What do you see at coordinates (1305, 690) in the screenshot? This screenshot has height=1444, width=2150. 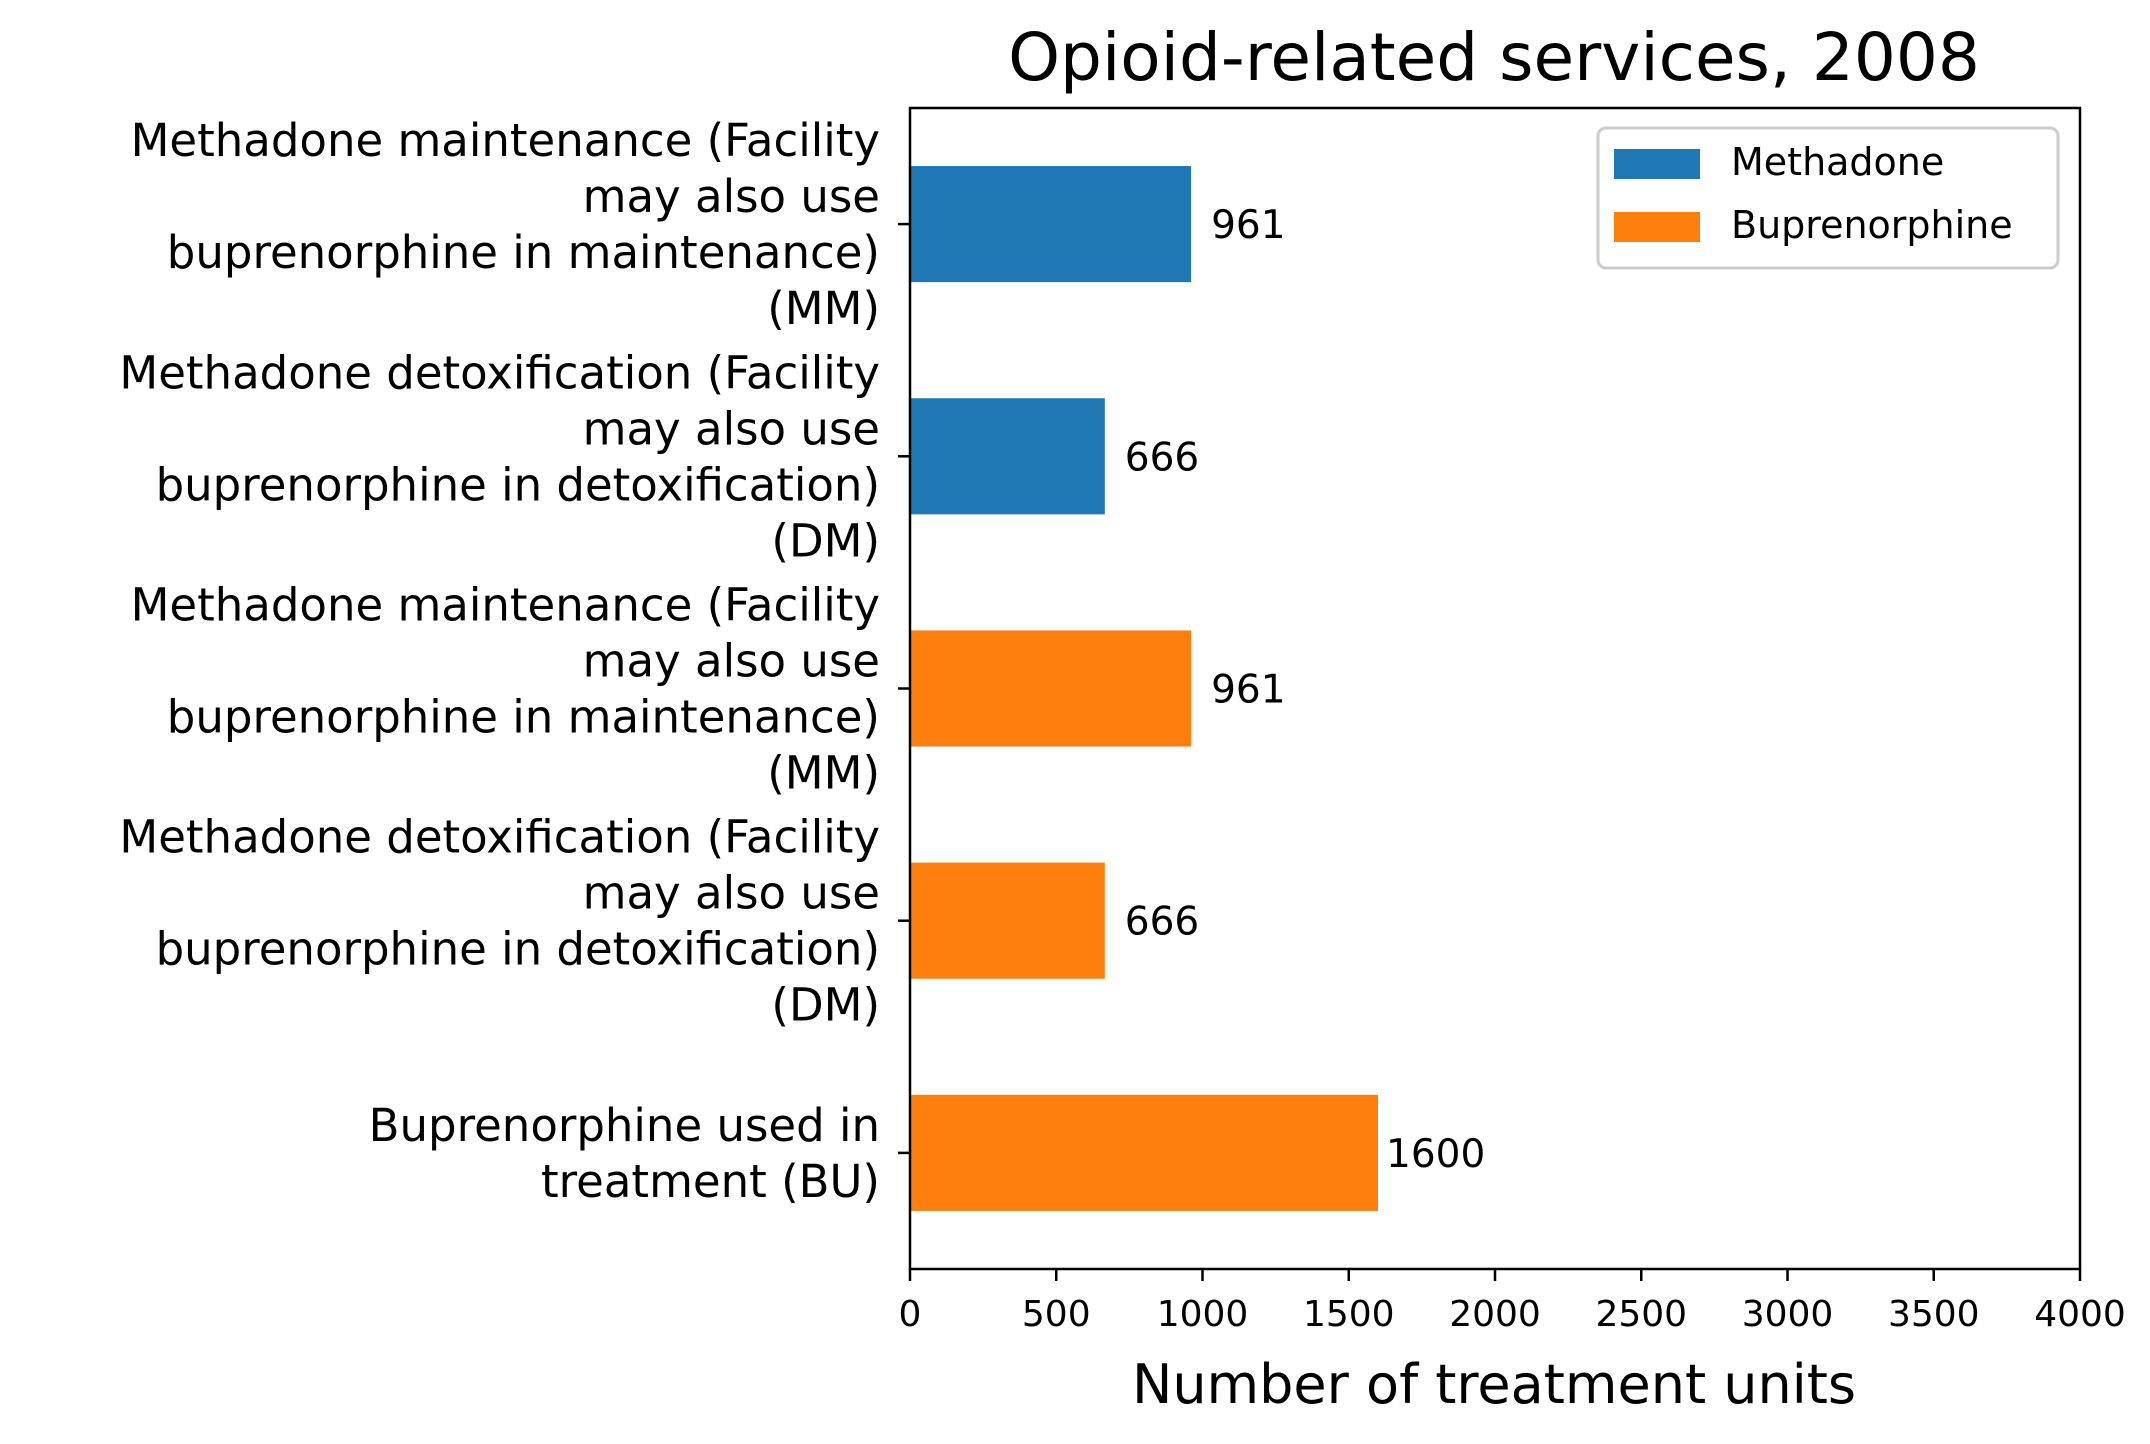 I see `value-labels: 961 666 961 666 1600` at bounding box center [1305, 690].